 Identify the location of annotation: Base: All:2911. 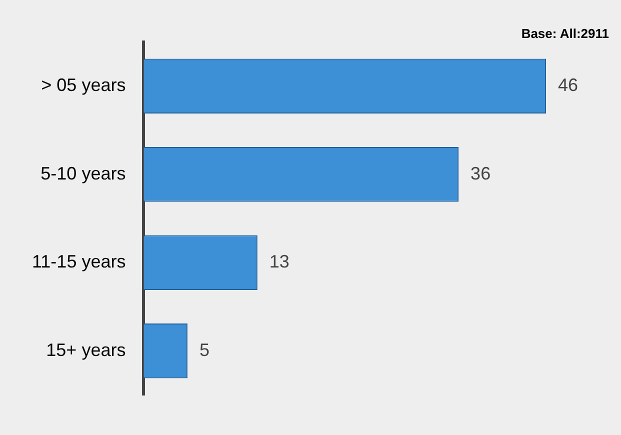
(565, 34).